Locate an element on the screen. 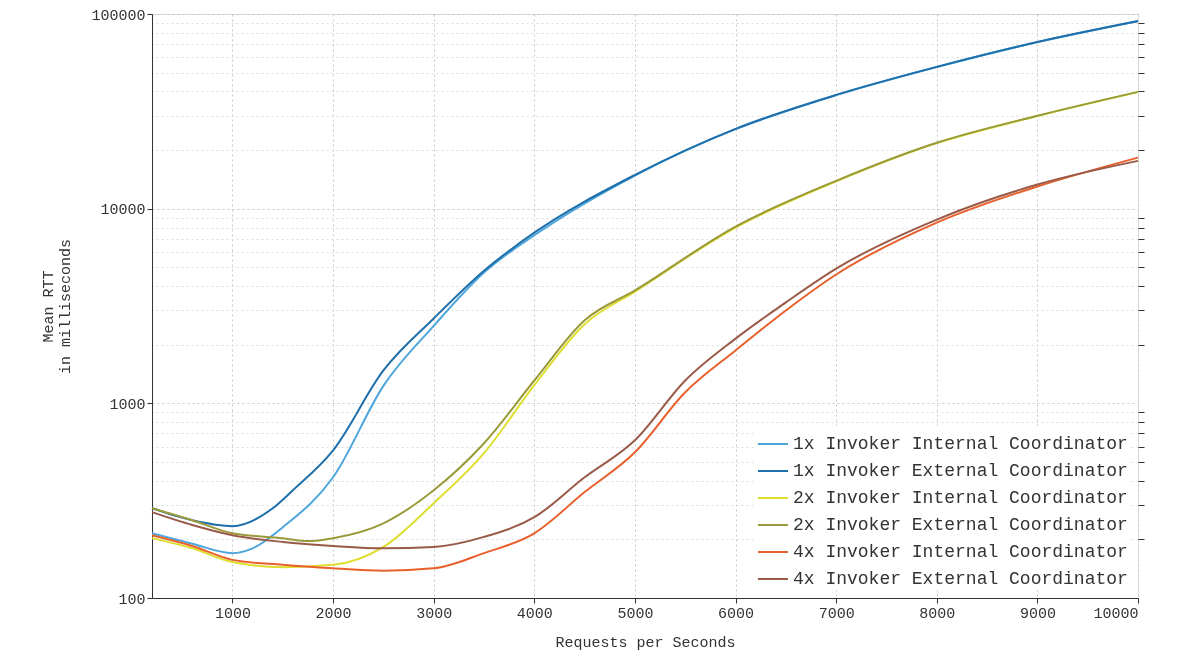  x-tick-label: 2000 is located at coordinates (333, 614).